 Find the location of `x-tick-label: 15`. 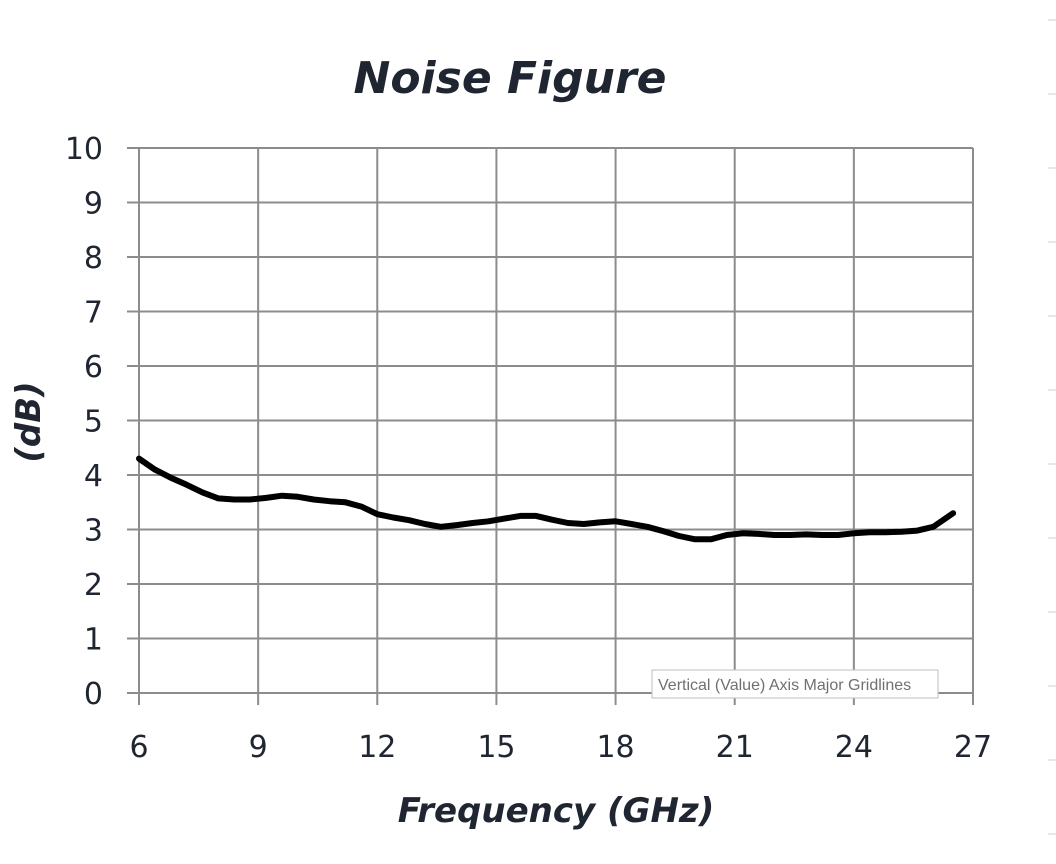

x-tick-label: 15 is located at coordinates (496, 747).